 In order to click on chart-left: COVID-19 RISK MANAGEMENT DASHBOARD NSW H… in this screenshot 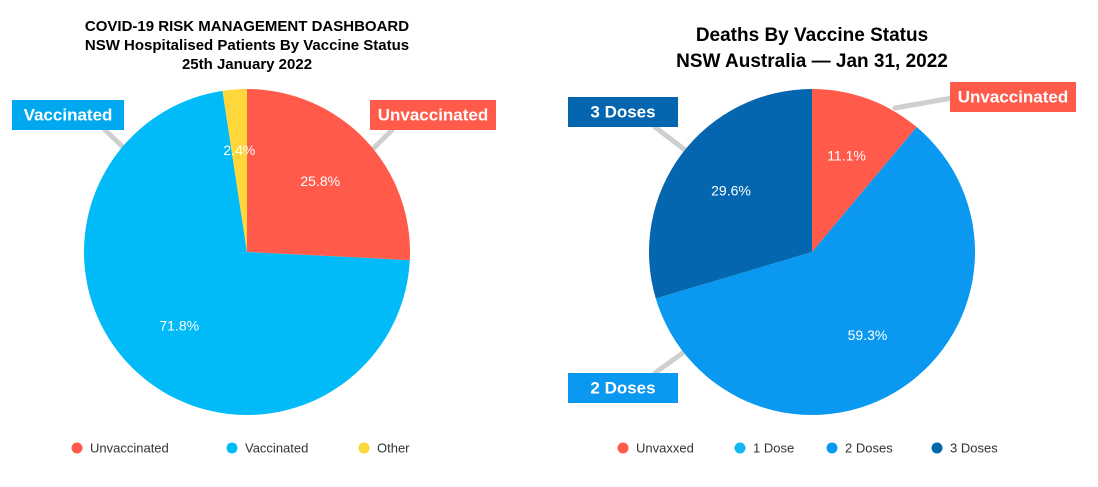, I will do `click(247, 45)`.